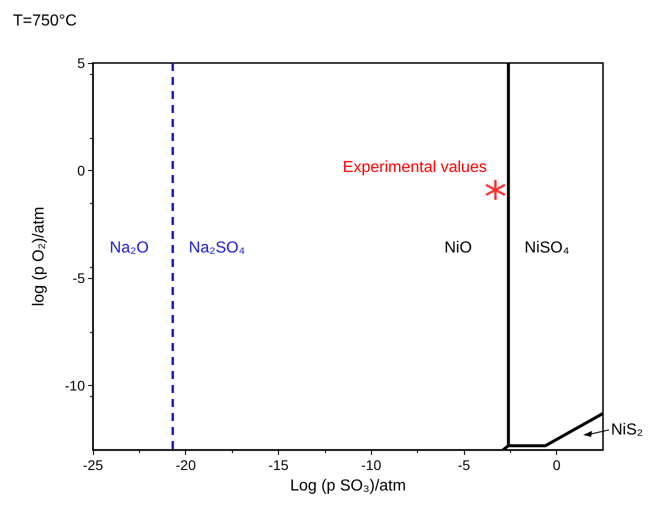  I want to click on x-tick-label: -20, so click(186, 465).